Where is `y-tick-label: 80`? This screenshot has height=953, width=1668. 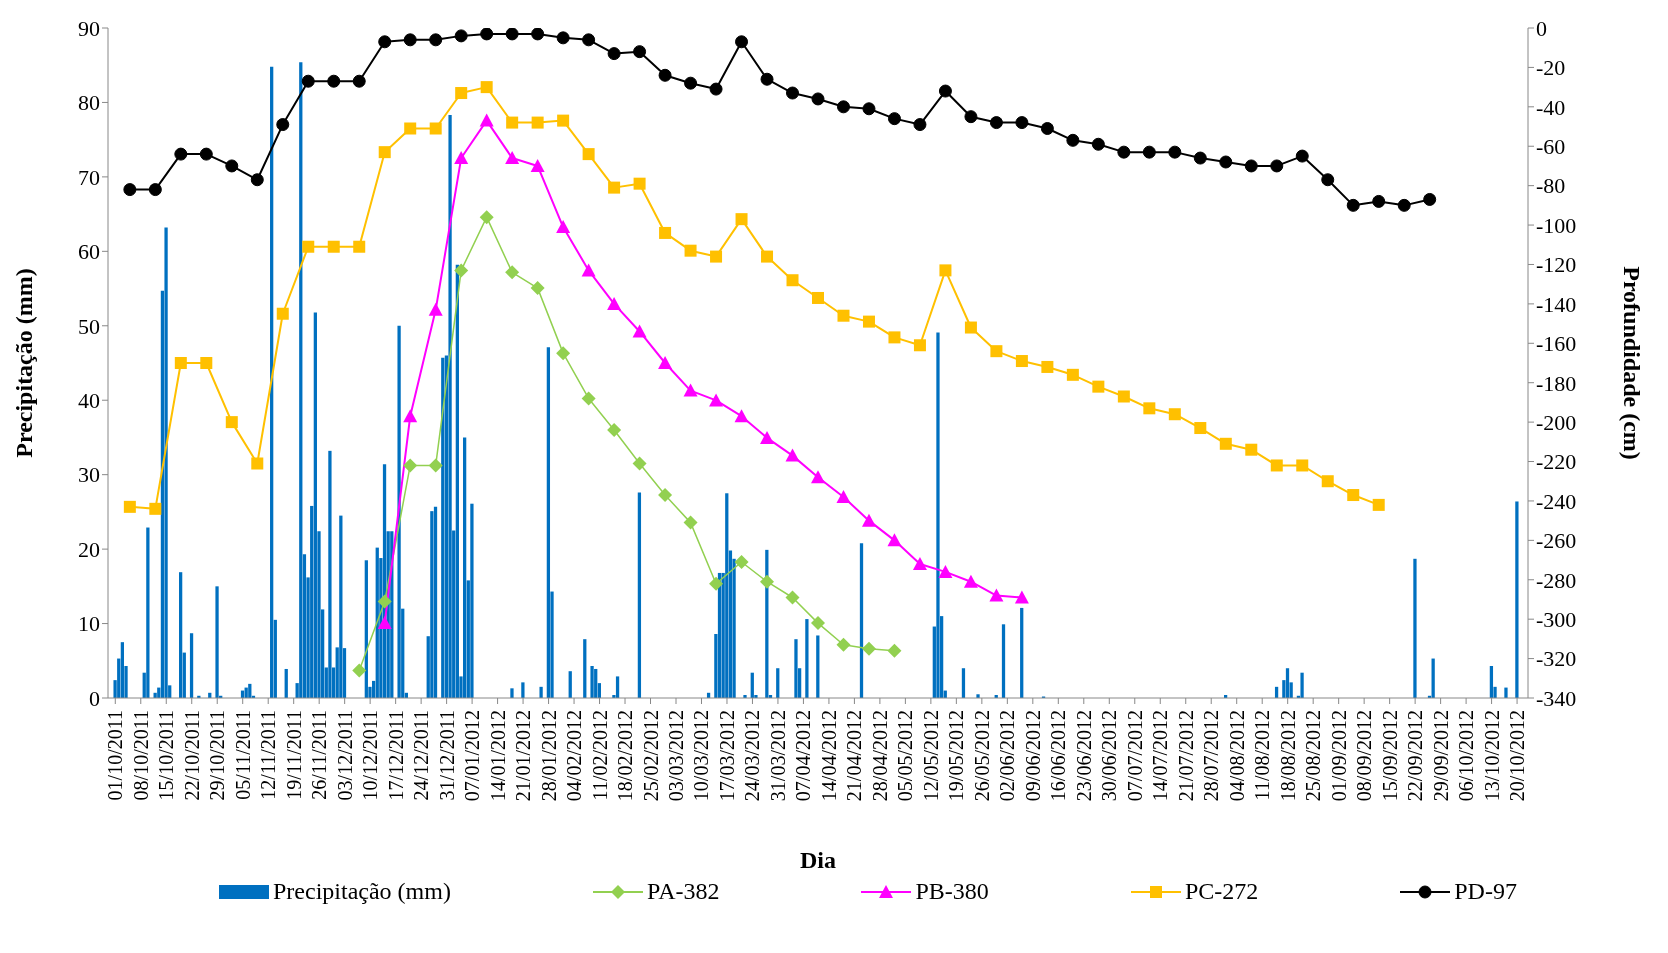 y-tick-label: 80 is located at coordinates (89, 103).